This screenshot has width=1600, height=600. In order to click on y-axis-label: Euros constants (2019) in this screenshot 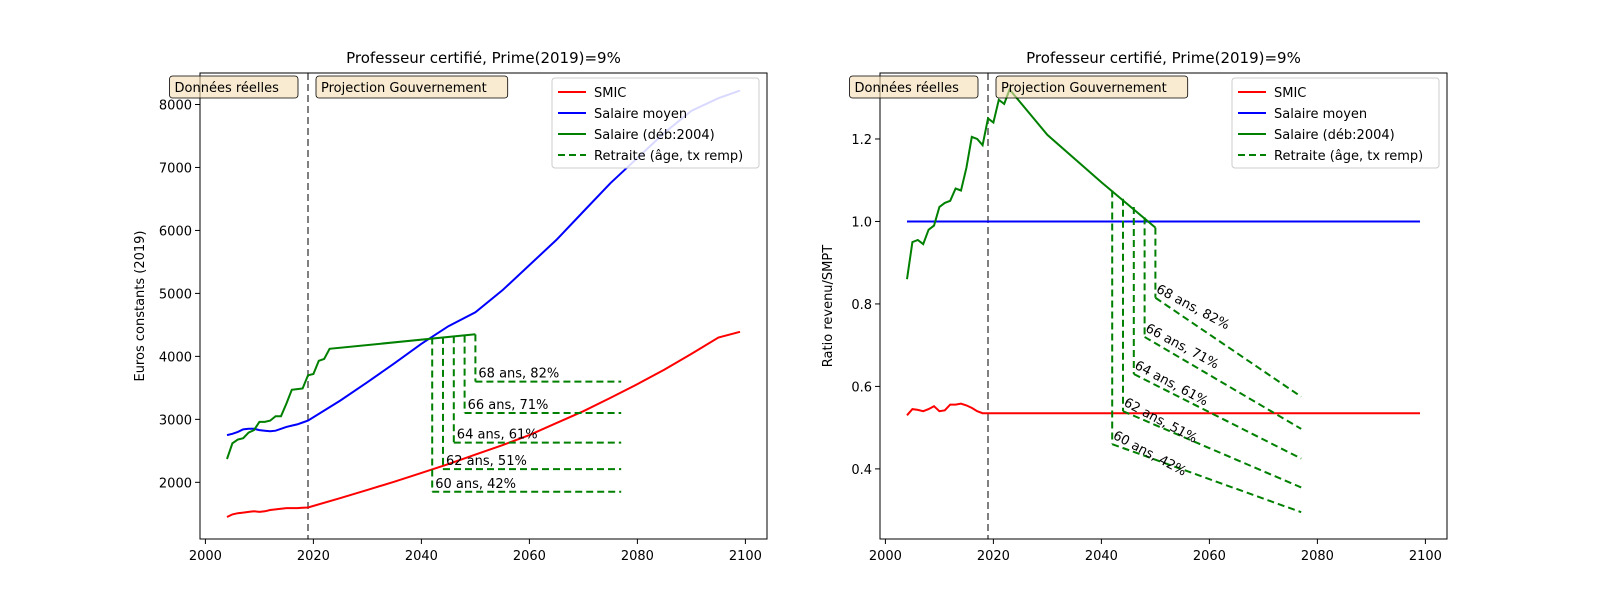, I will do `click(140, 305)`.